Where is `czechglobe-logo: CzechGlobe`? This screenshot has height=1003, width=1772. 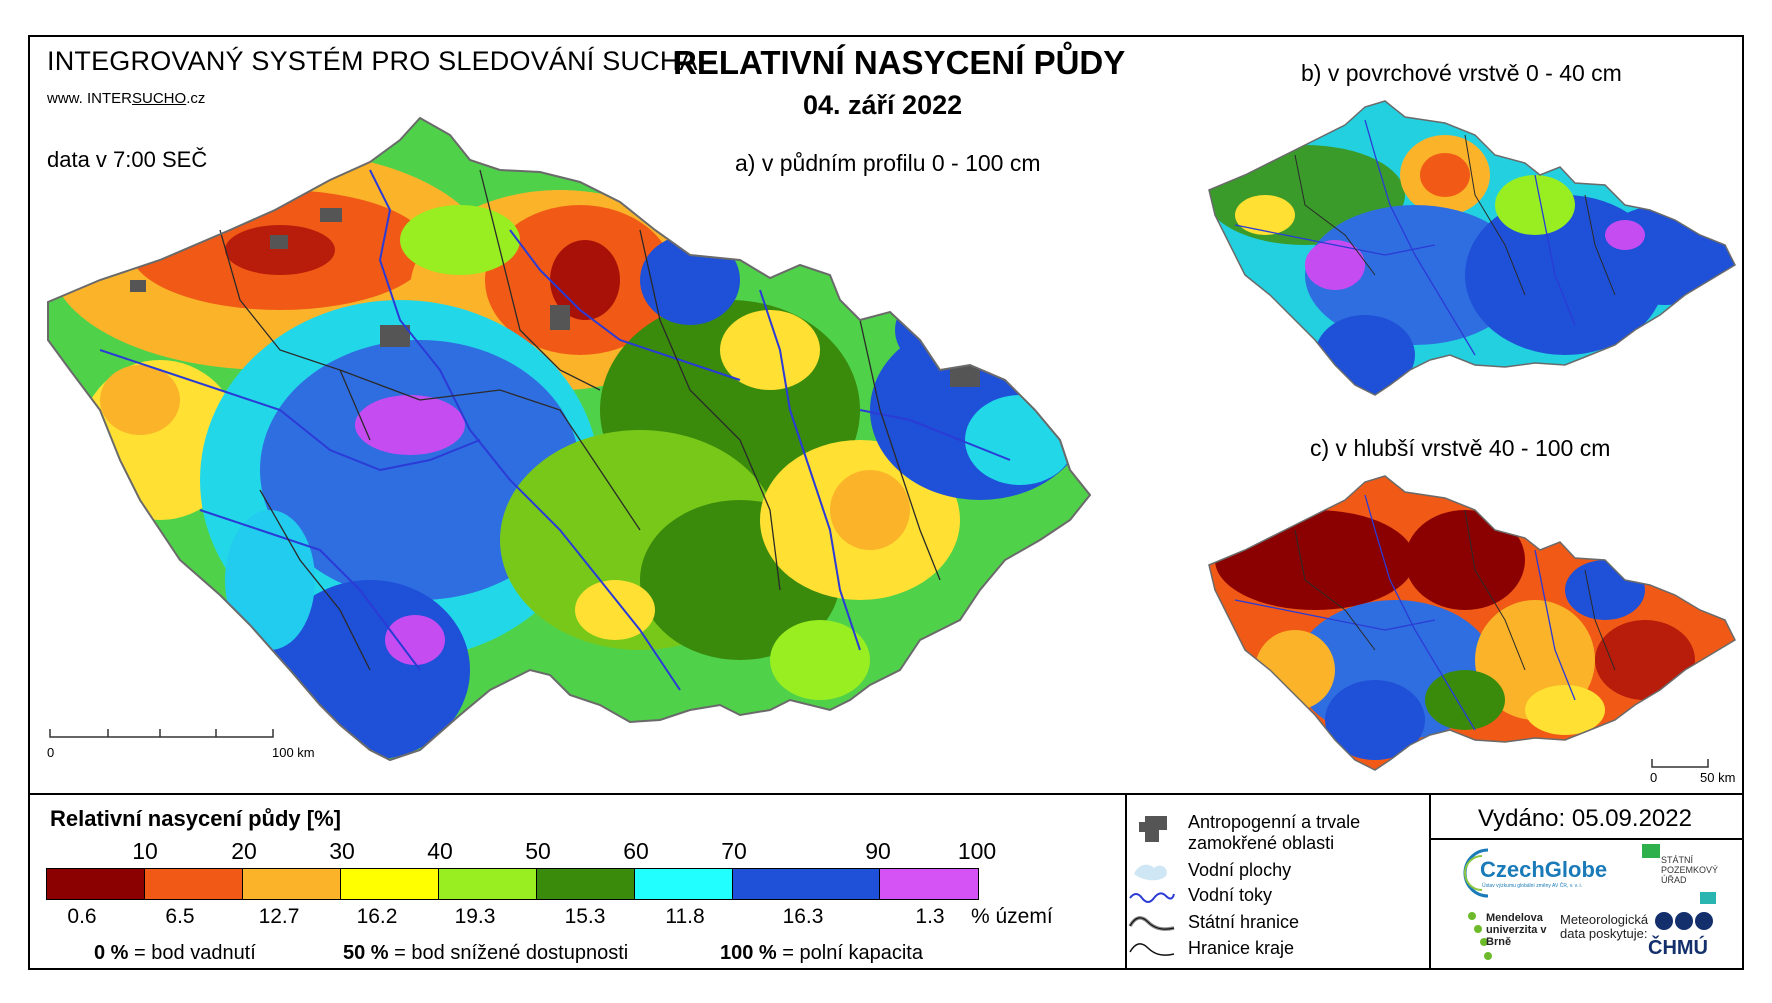 czechglobe-logo: CzechGlobe is located at coordinates (1544, 869).